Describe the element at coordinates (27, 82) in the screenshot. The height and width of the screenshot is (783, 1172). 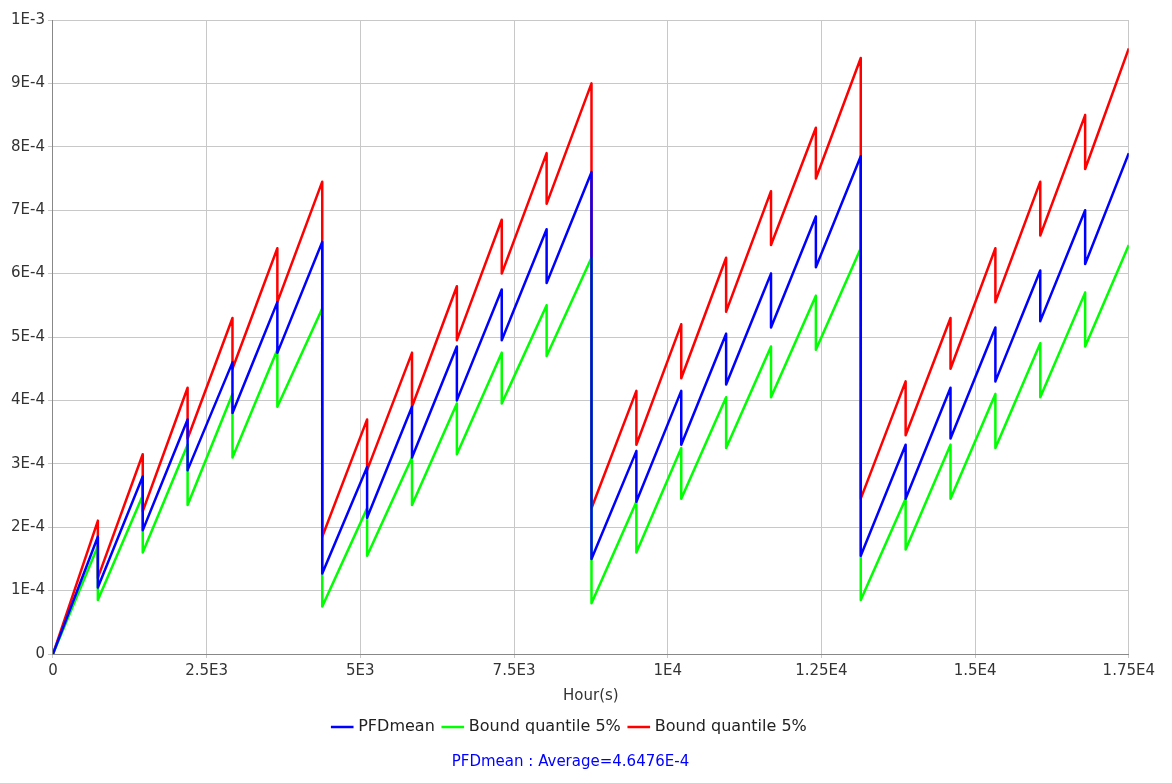
I see `y-tick-label: 9E-4` at that location.